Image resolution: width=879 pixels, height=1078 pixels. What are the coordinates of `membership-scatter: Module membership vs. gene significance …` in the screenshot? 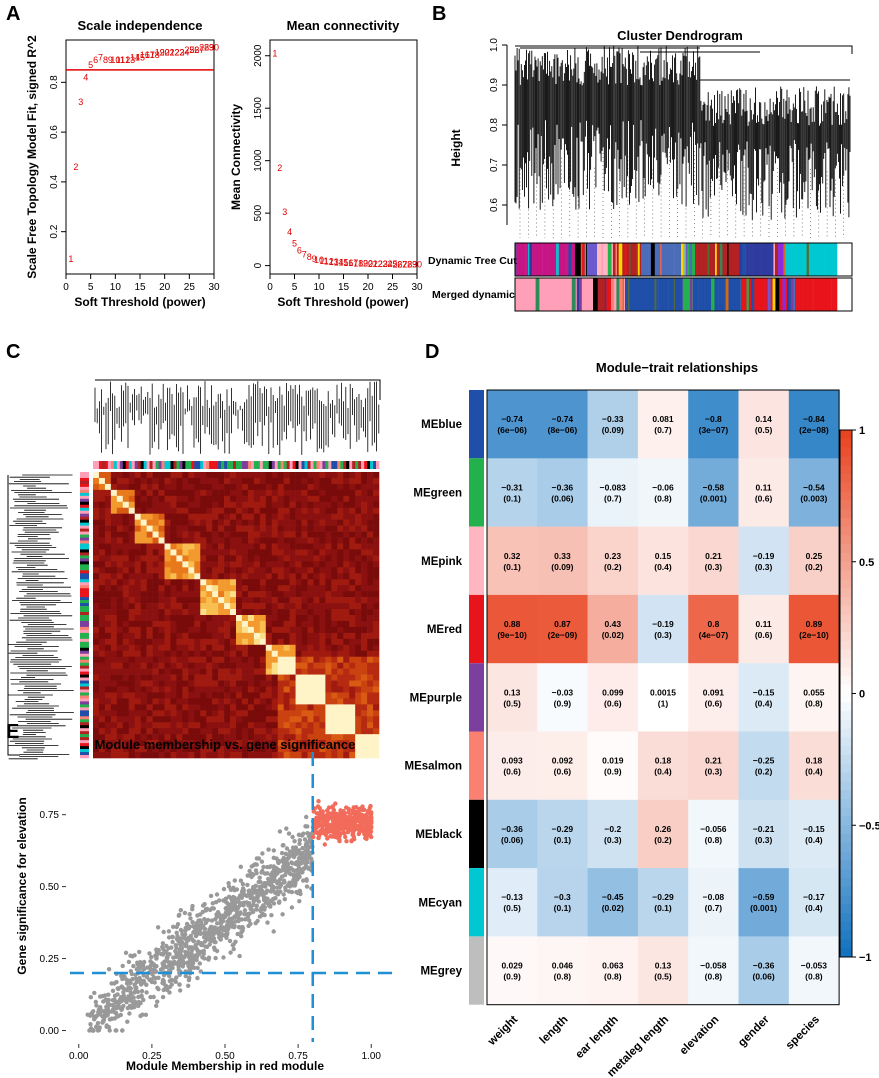 It's located at (207, 905).